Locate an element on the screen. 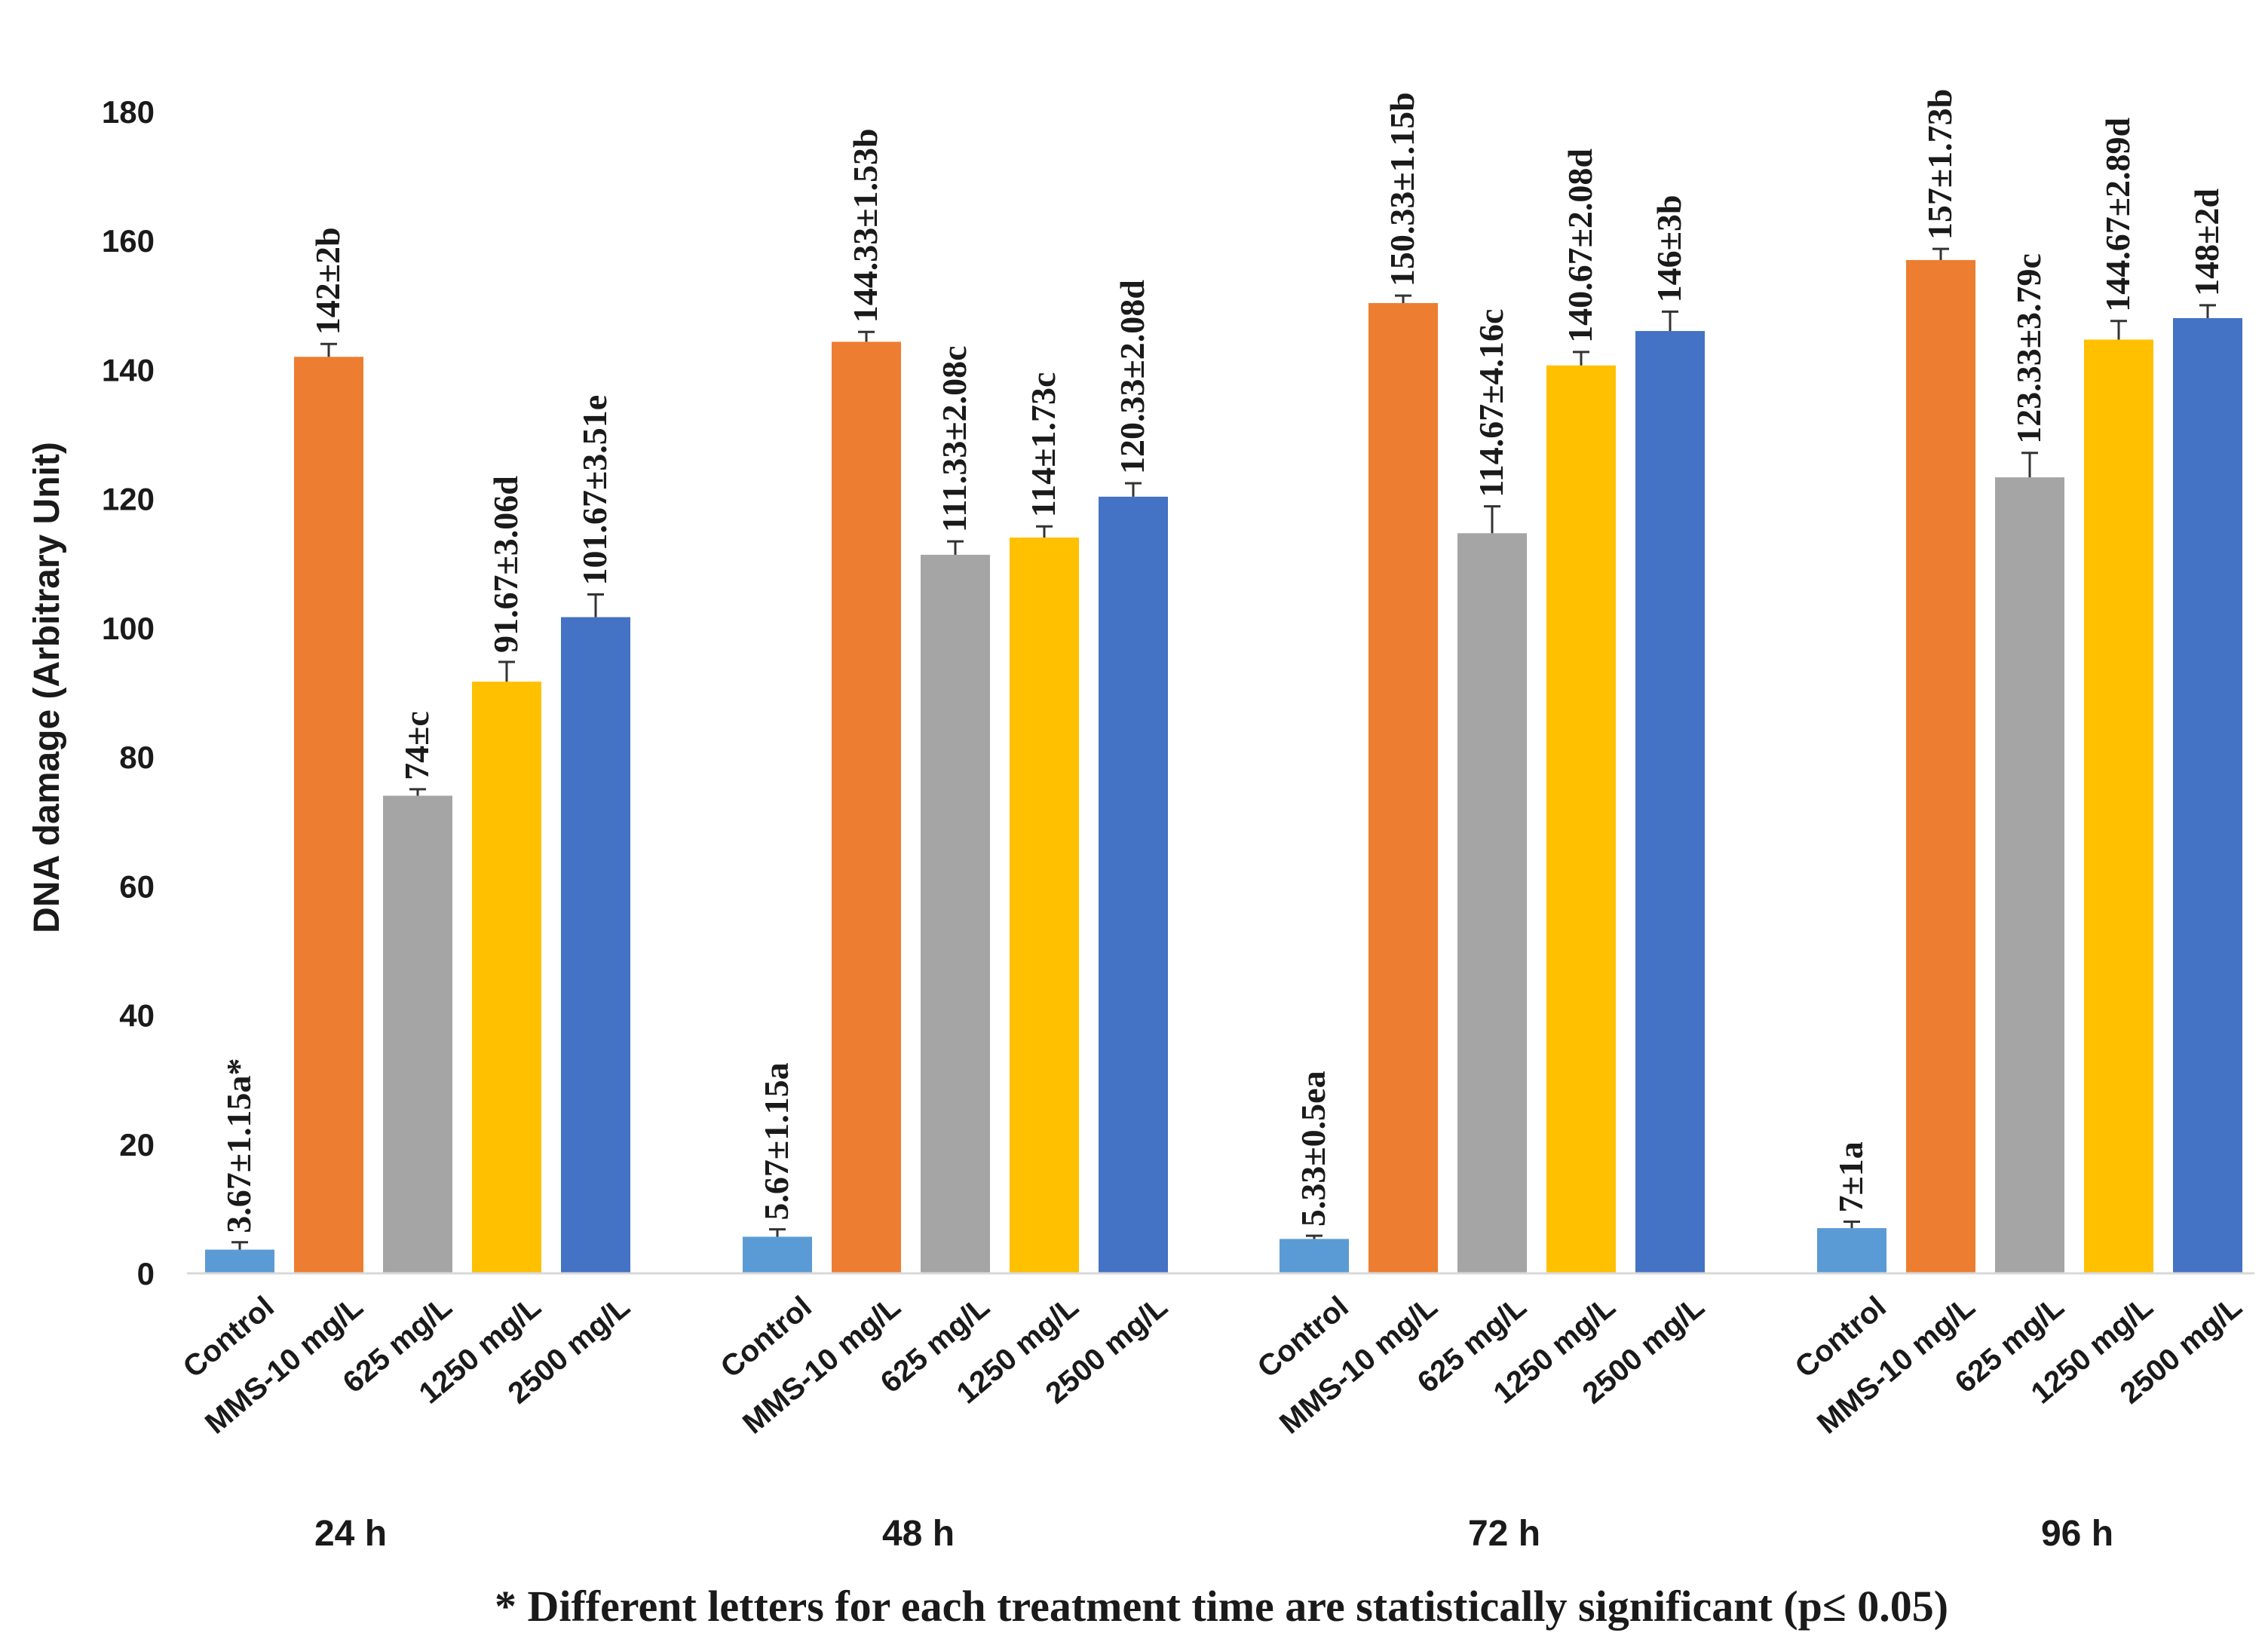 The image size is (2268, 1645). data-label: 5.33±0.5ea is located at coordinates (1313, 1149).